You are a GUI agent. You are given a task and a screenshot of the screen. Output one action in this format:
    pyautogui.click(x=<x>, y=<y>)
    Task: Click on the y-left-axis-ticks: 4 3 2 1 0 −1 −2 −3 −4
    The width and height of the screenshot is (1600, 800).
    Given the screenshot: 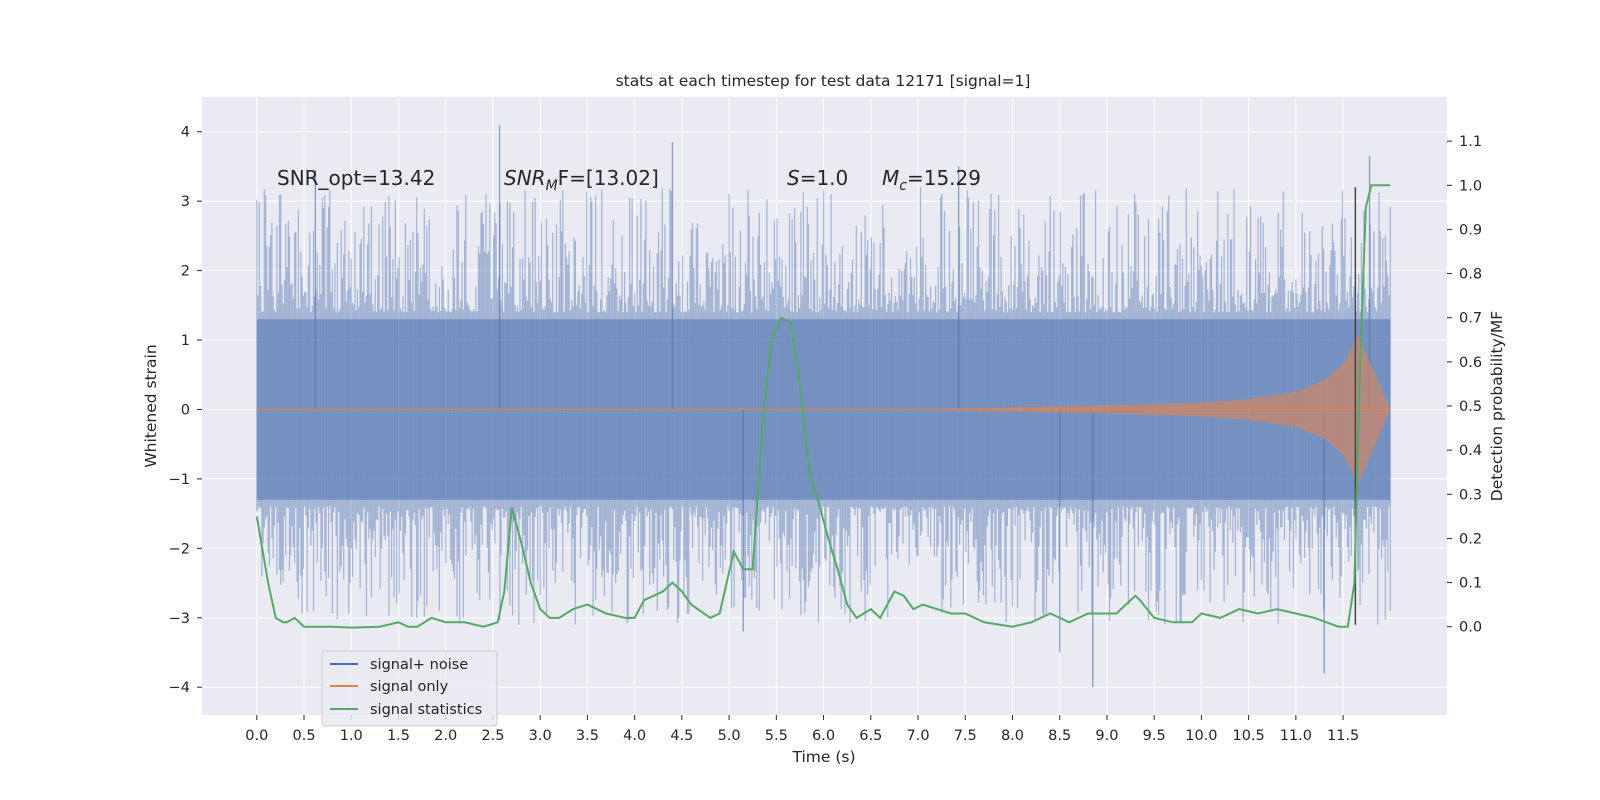 What is the action you would take?
    pyautogui.click(x=185, y=410)
    